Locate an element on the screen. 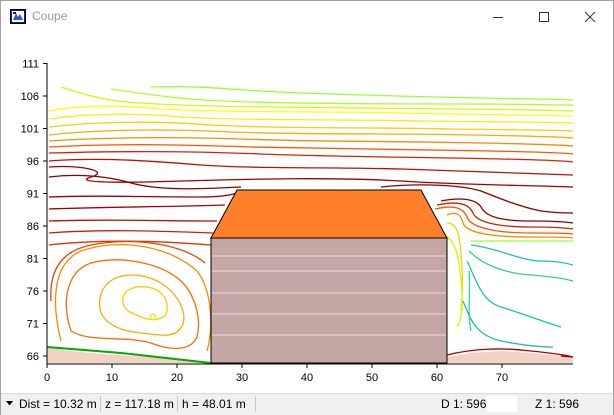 The width and height of the screenshot is (614, 415). status-h: h = 48.01 m is located at coordinates (214, 404).